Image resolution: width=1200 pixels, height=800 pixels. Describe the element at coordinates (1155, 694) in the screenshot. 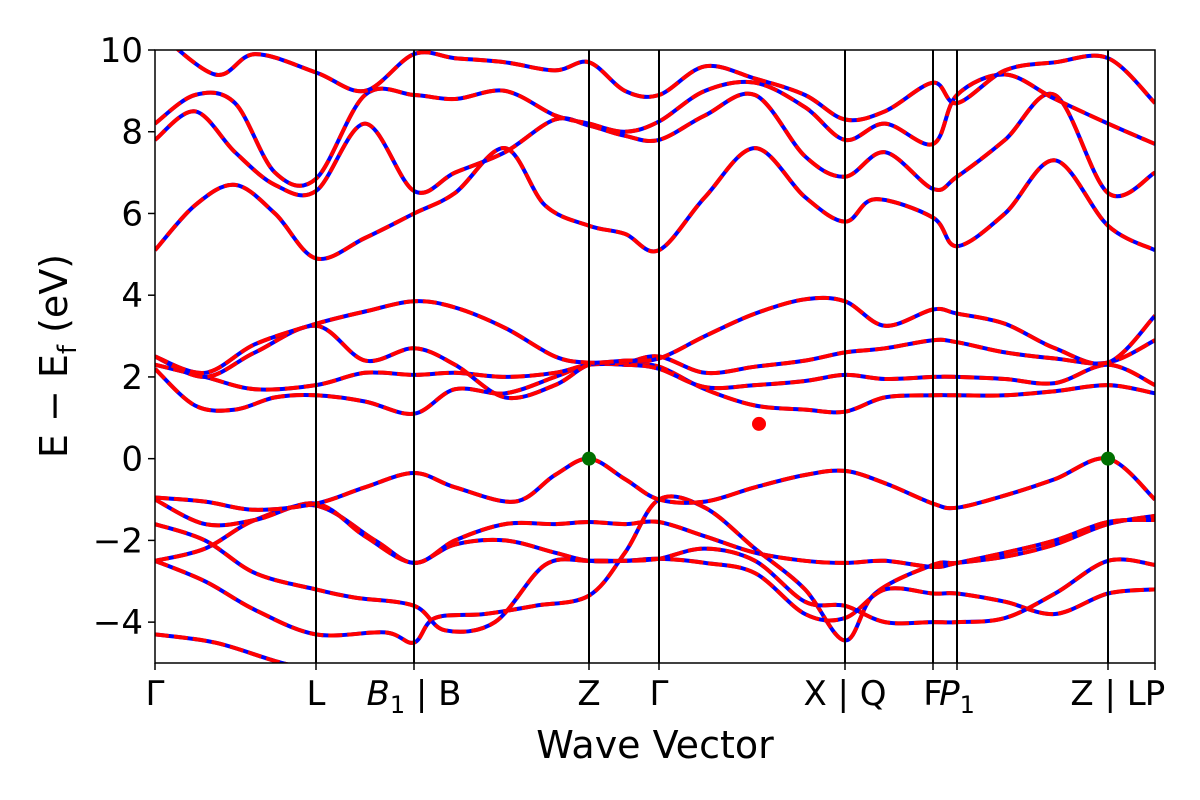

I see `x-tick-label: P` at that location.